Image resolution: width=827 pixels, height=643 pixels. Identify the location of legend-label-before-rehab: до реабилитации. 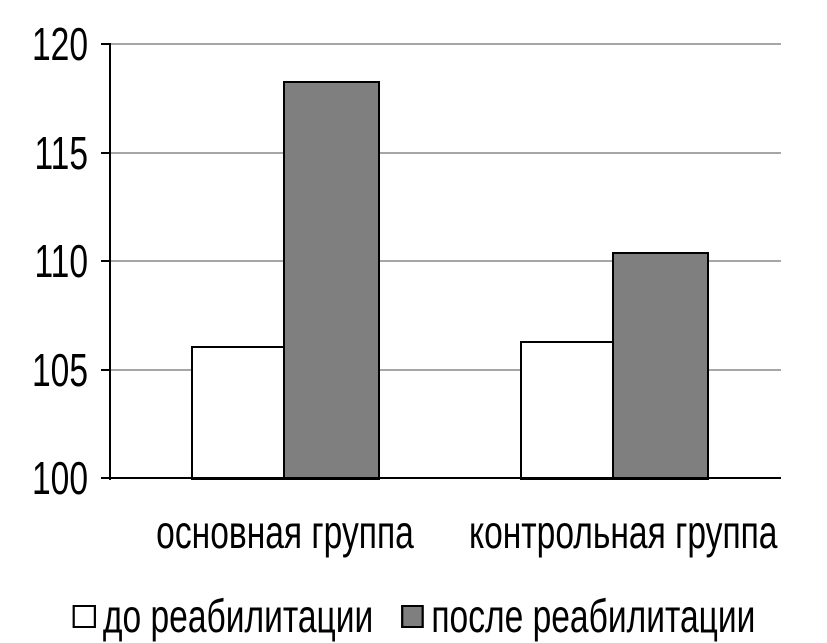
(237, 616).